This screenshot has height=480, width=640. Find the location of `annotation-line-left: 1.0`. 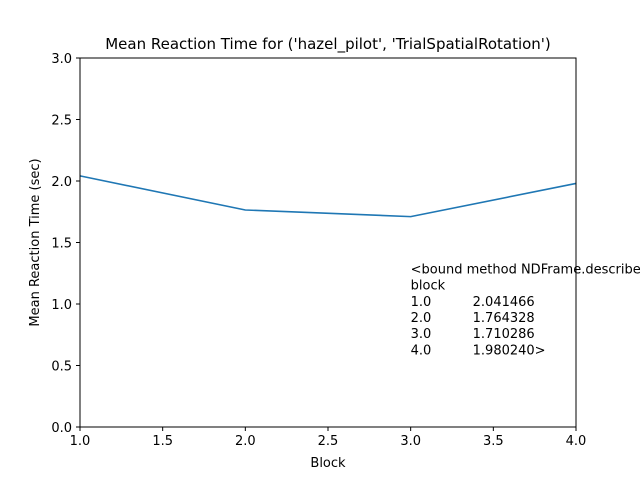

annotation-line-left: 1.0 is located at coordinates (421, 302).